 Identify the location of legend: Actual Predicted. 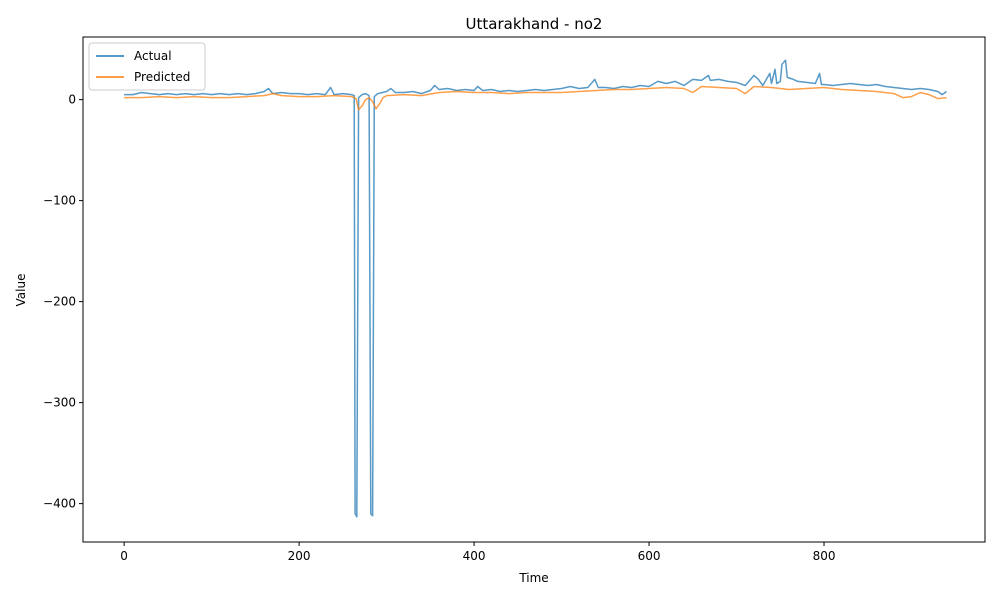
(147, 66).